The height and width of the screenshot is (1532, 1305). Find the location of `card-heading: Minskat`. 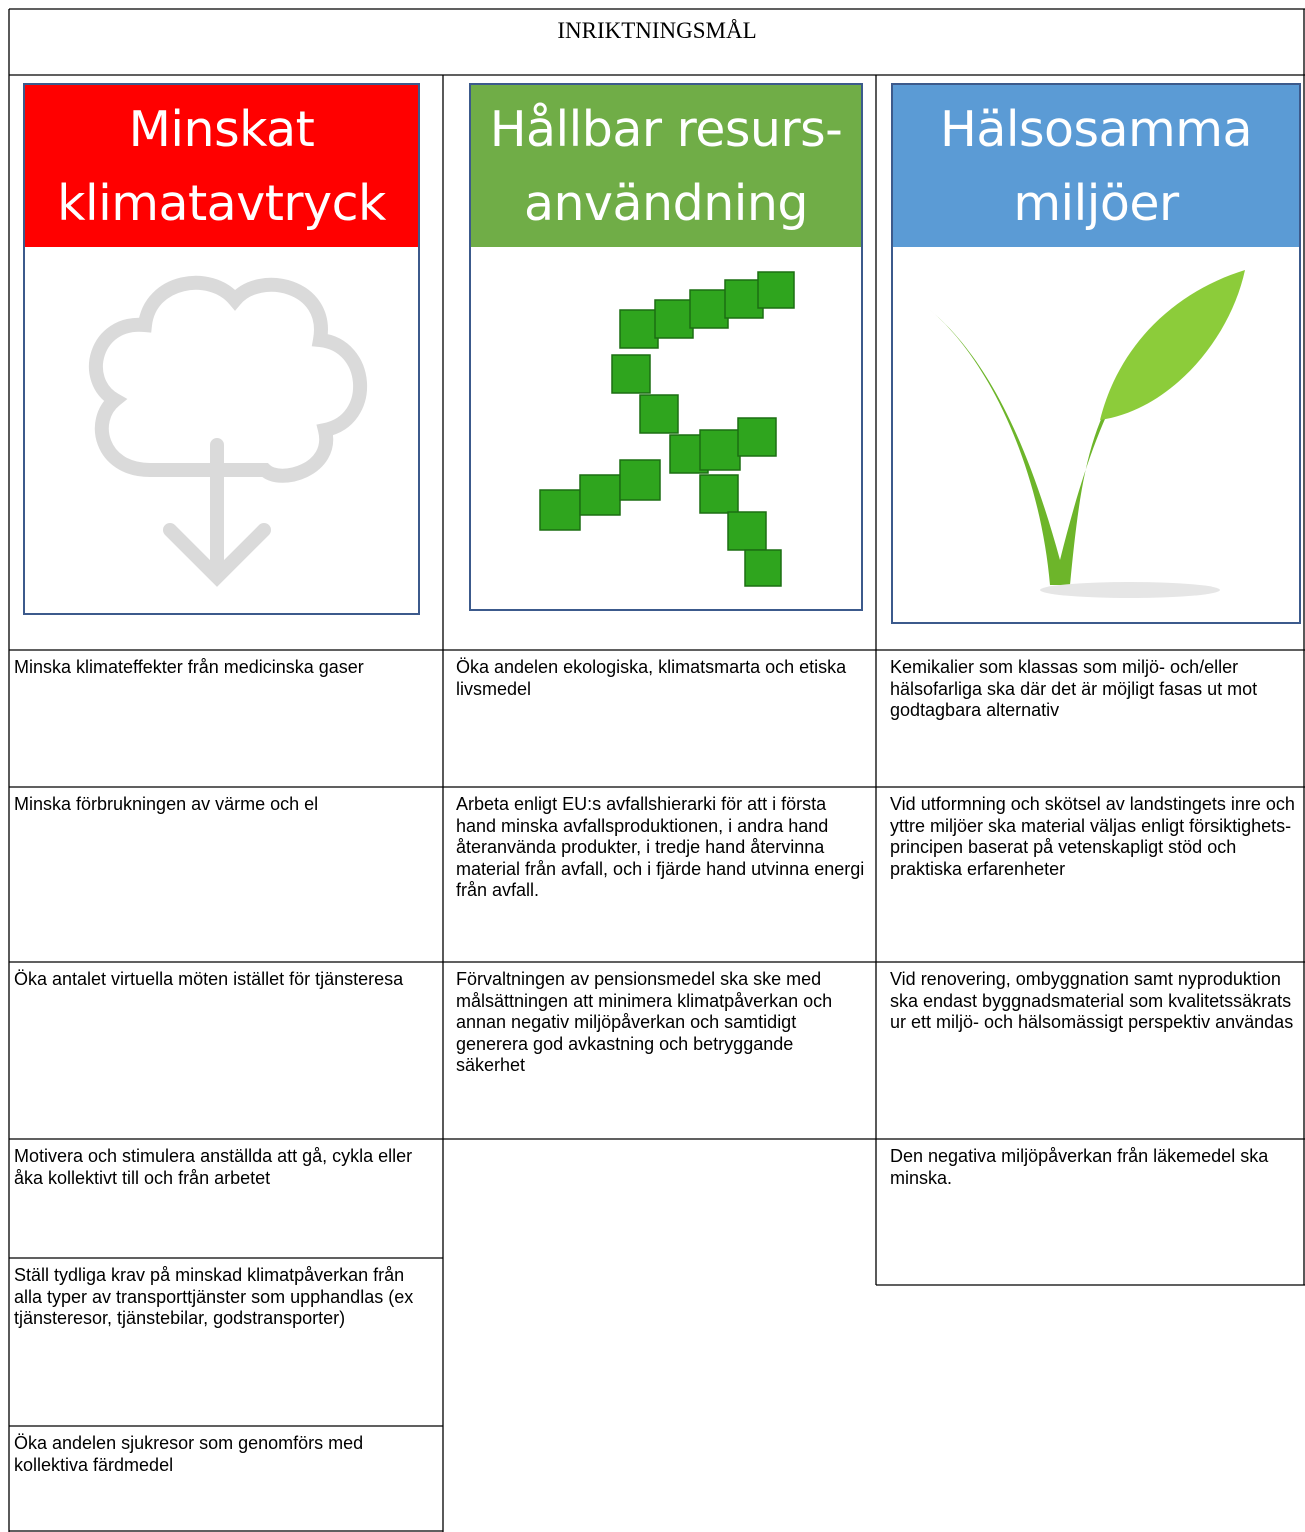

card-heading: Minskat is located at coordinates (221, 129).